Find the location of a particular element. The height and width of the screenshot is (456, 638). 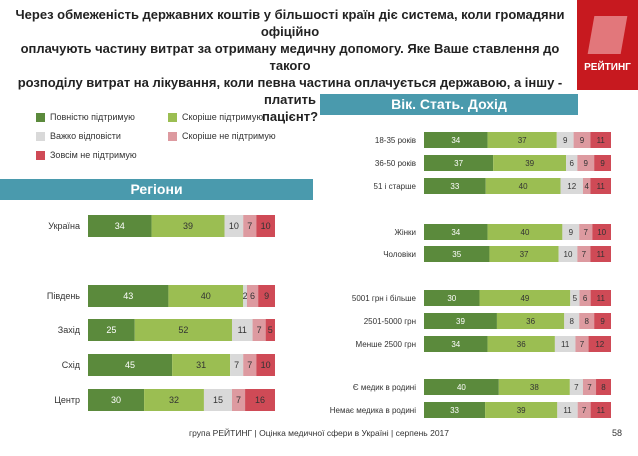

data-label: 4 is located at coordinates (586, 186).